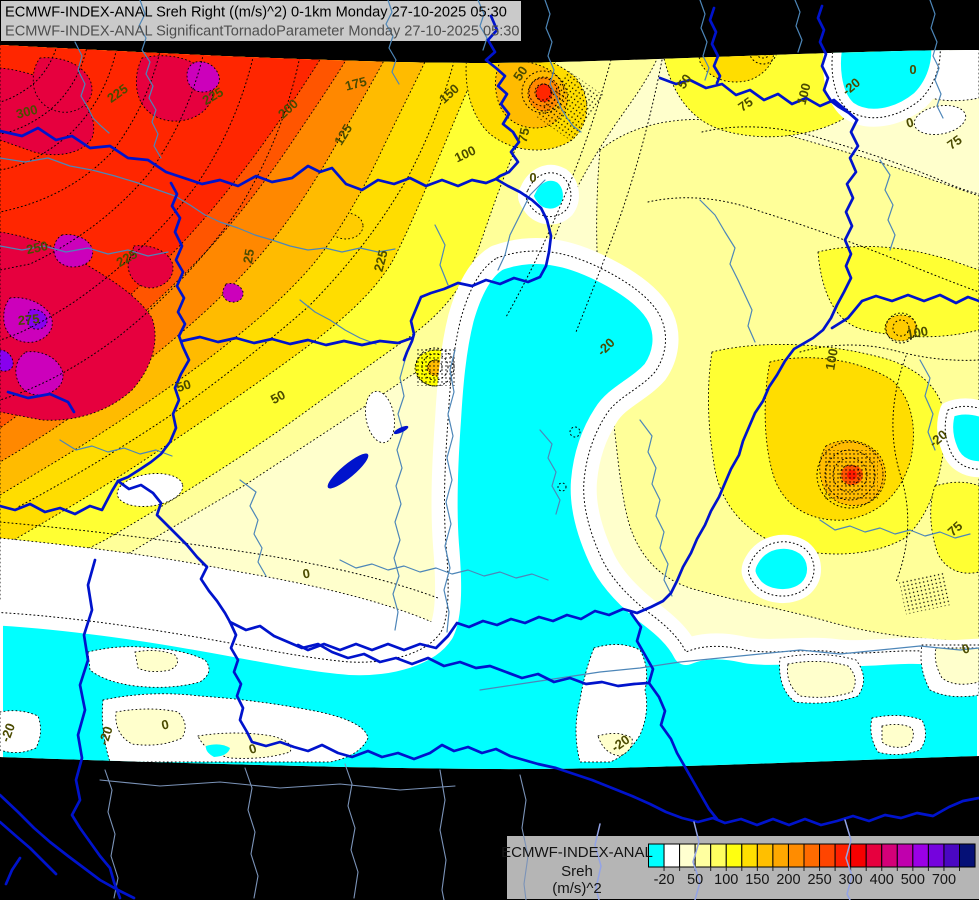  Describe the element at coordinates (381, 260) in the screenshot. I see `contour-label: 225` at that location.